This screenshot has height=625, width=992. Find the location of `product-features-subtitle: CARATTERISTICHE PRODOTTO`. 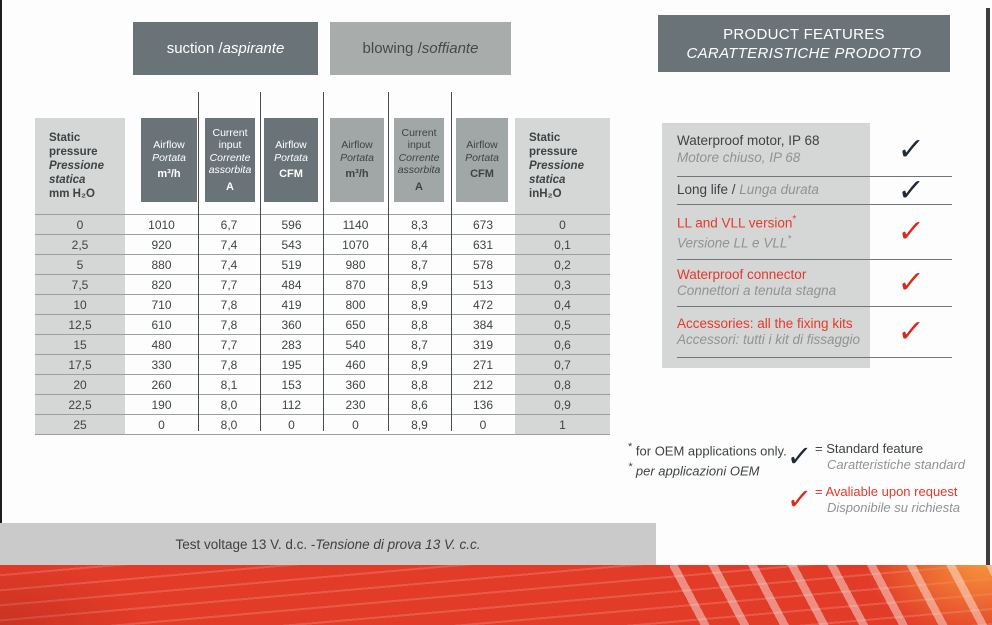

product-features-subtitle: CARATTERISTICHE PRODOTTO is located at coordinates (804, 53).